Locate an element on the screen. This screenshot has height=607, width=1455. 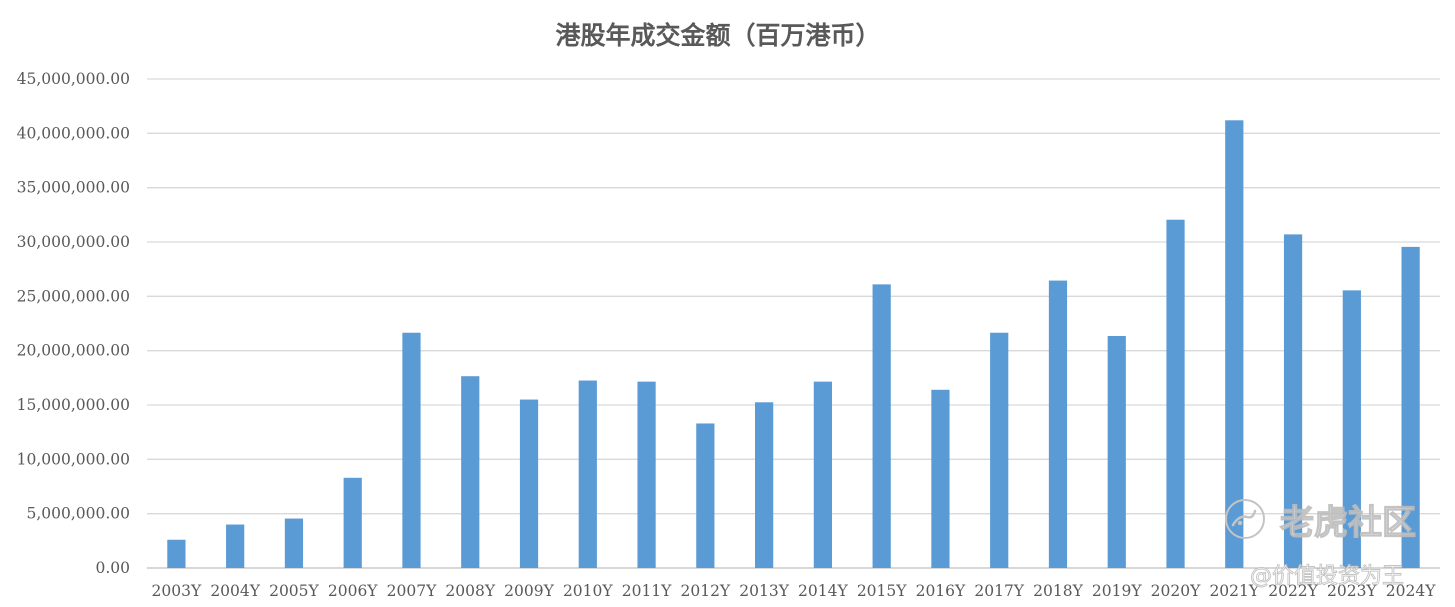
y-tick-label: 30,000,000.00 is located at coordinates (73, 242).